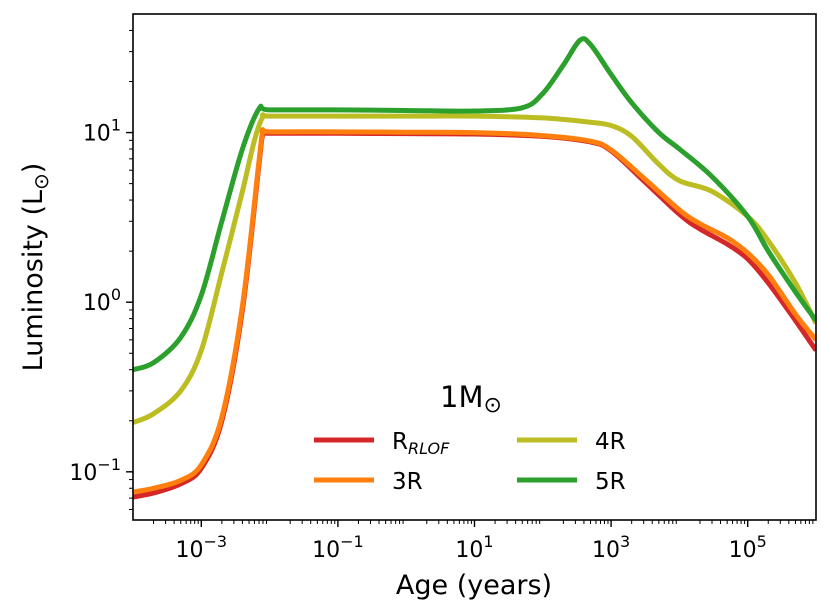 The height and width of the screenshot is (614, 830). Describe the element at coordinates (470, 437) in the screenshot. I see `legend: 1M⊙ RRLOF 3R 4R 5R` at that location.